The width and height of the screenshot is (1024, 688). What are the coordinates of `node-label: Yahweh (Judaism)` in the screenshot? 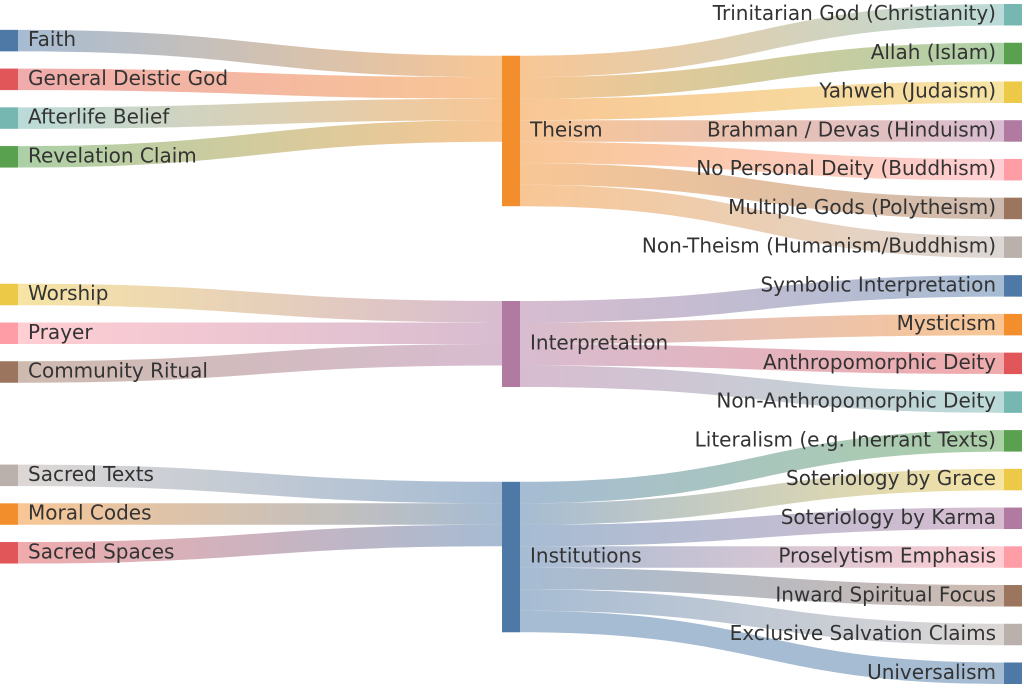 It's located at (907, 91).